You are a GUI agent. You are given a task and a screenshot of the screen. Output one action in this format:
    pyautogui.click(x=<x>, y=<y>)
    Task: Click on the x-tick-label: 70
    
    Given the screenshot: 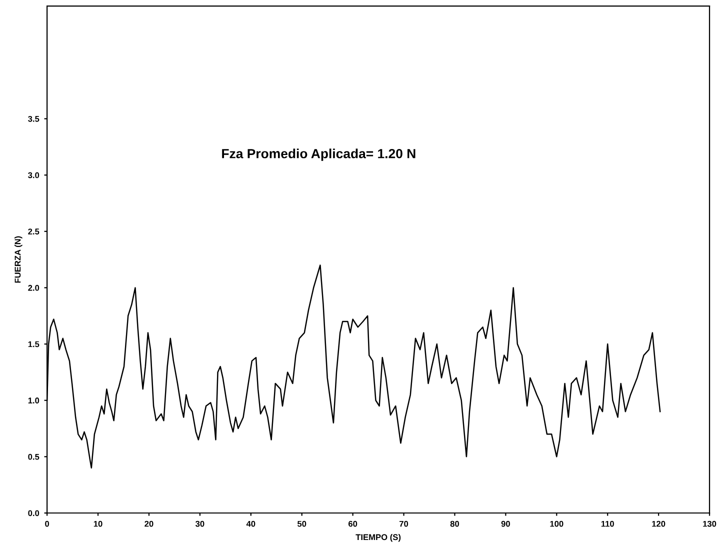 What is the action you would take?
    pyautogui.click(x=403, y=523)
    